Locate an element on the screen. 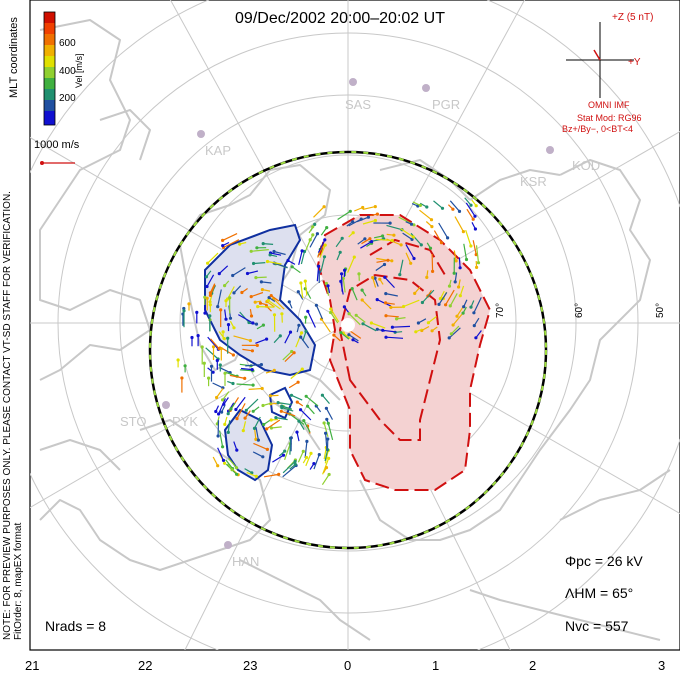 This screenshot has width=680, height=674. station-pyk: PYK is located at coordinates (185, 421).